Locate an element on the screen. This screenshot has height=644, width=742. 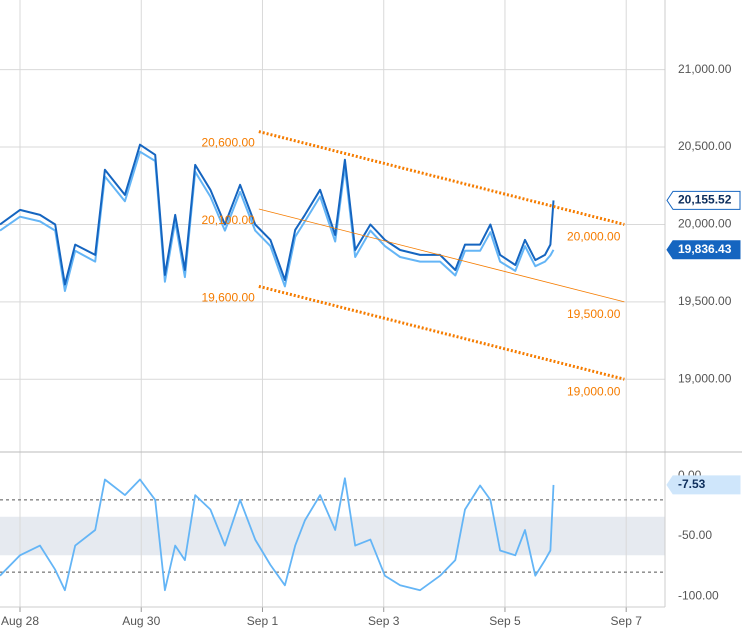
channel-label: 19,000.00 is located at coordinates (594, 391).